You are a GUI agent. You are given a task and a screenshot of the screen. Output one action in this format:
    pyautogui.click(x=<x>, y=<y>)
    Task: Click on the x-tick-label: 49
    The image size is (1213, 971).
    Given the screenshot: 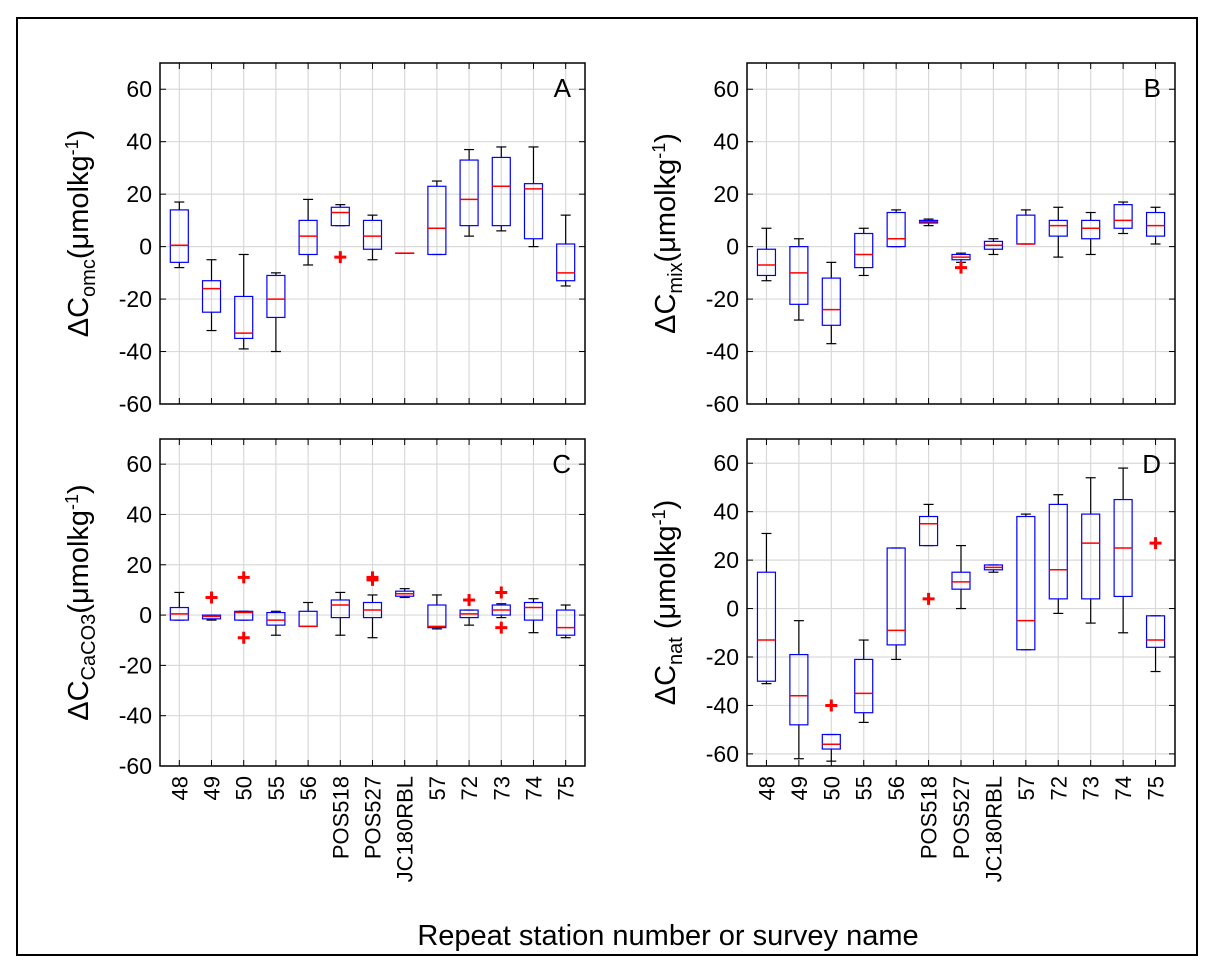 What is the action you would take?
    pyautogui.click(x=799, y=788)
    